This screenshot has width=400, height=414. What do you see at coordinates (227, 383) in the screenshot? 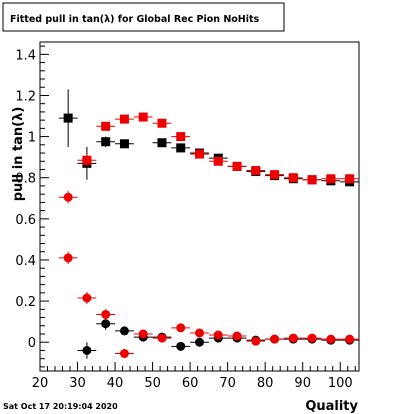
I see `x-tick-label: 70` at bounding box center [227, 383].